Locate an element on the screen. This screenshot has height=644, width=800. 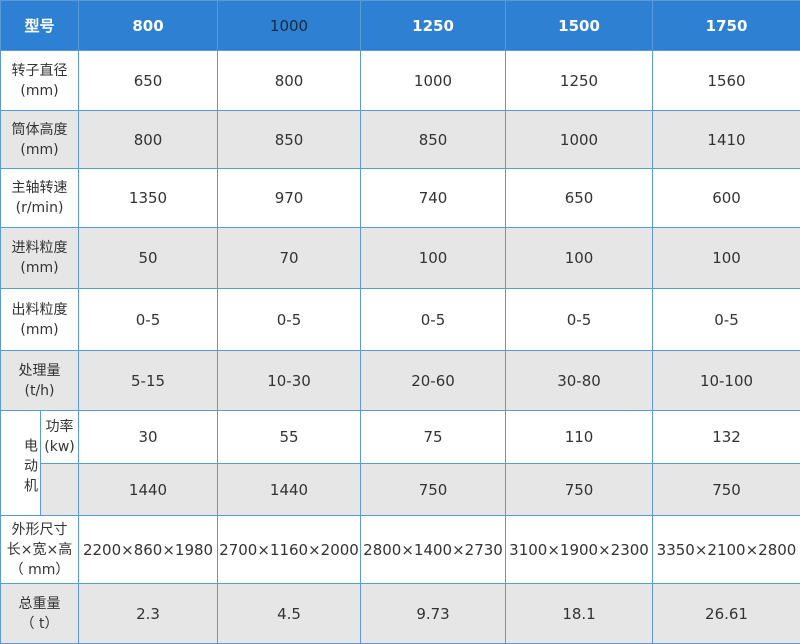
label-line: 长×宽×高 is located at coordinates (39, 550).